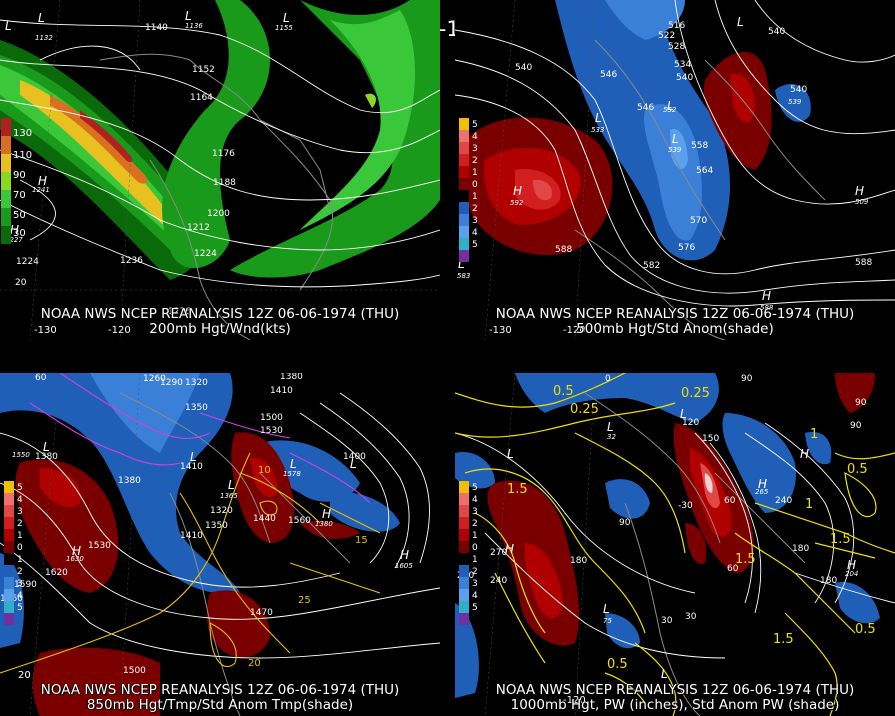  What do you see at coordinates (809, 504) in the screenshot?
I see `map-label: 1` at bounding box center [809, 504].